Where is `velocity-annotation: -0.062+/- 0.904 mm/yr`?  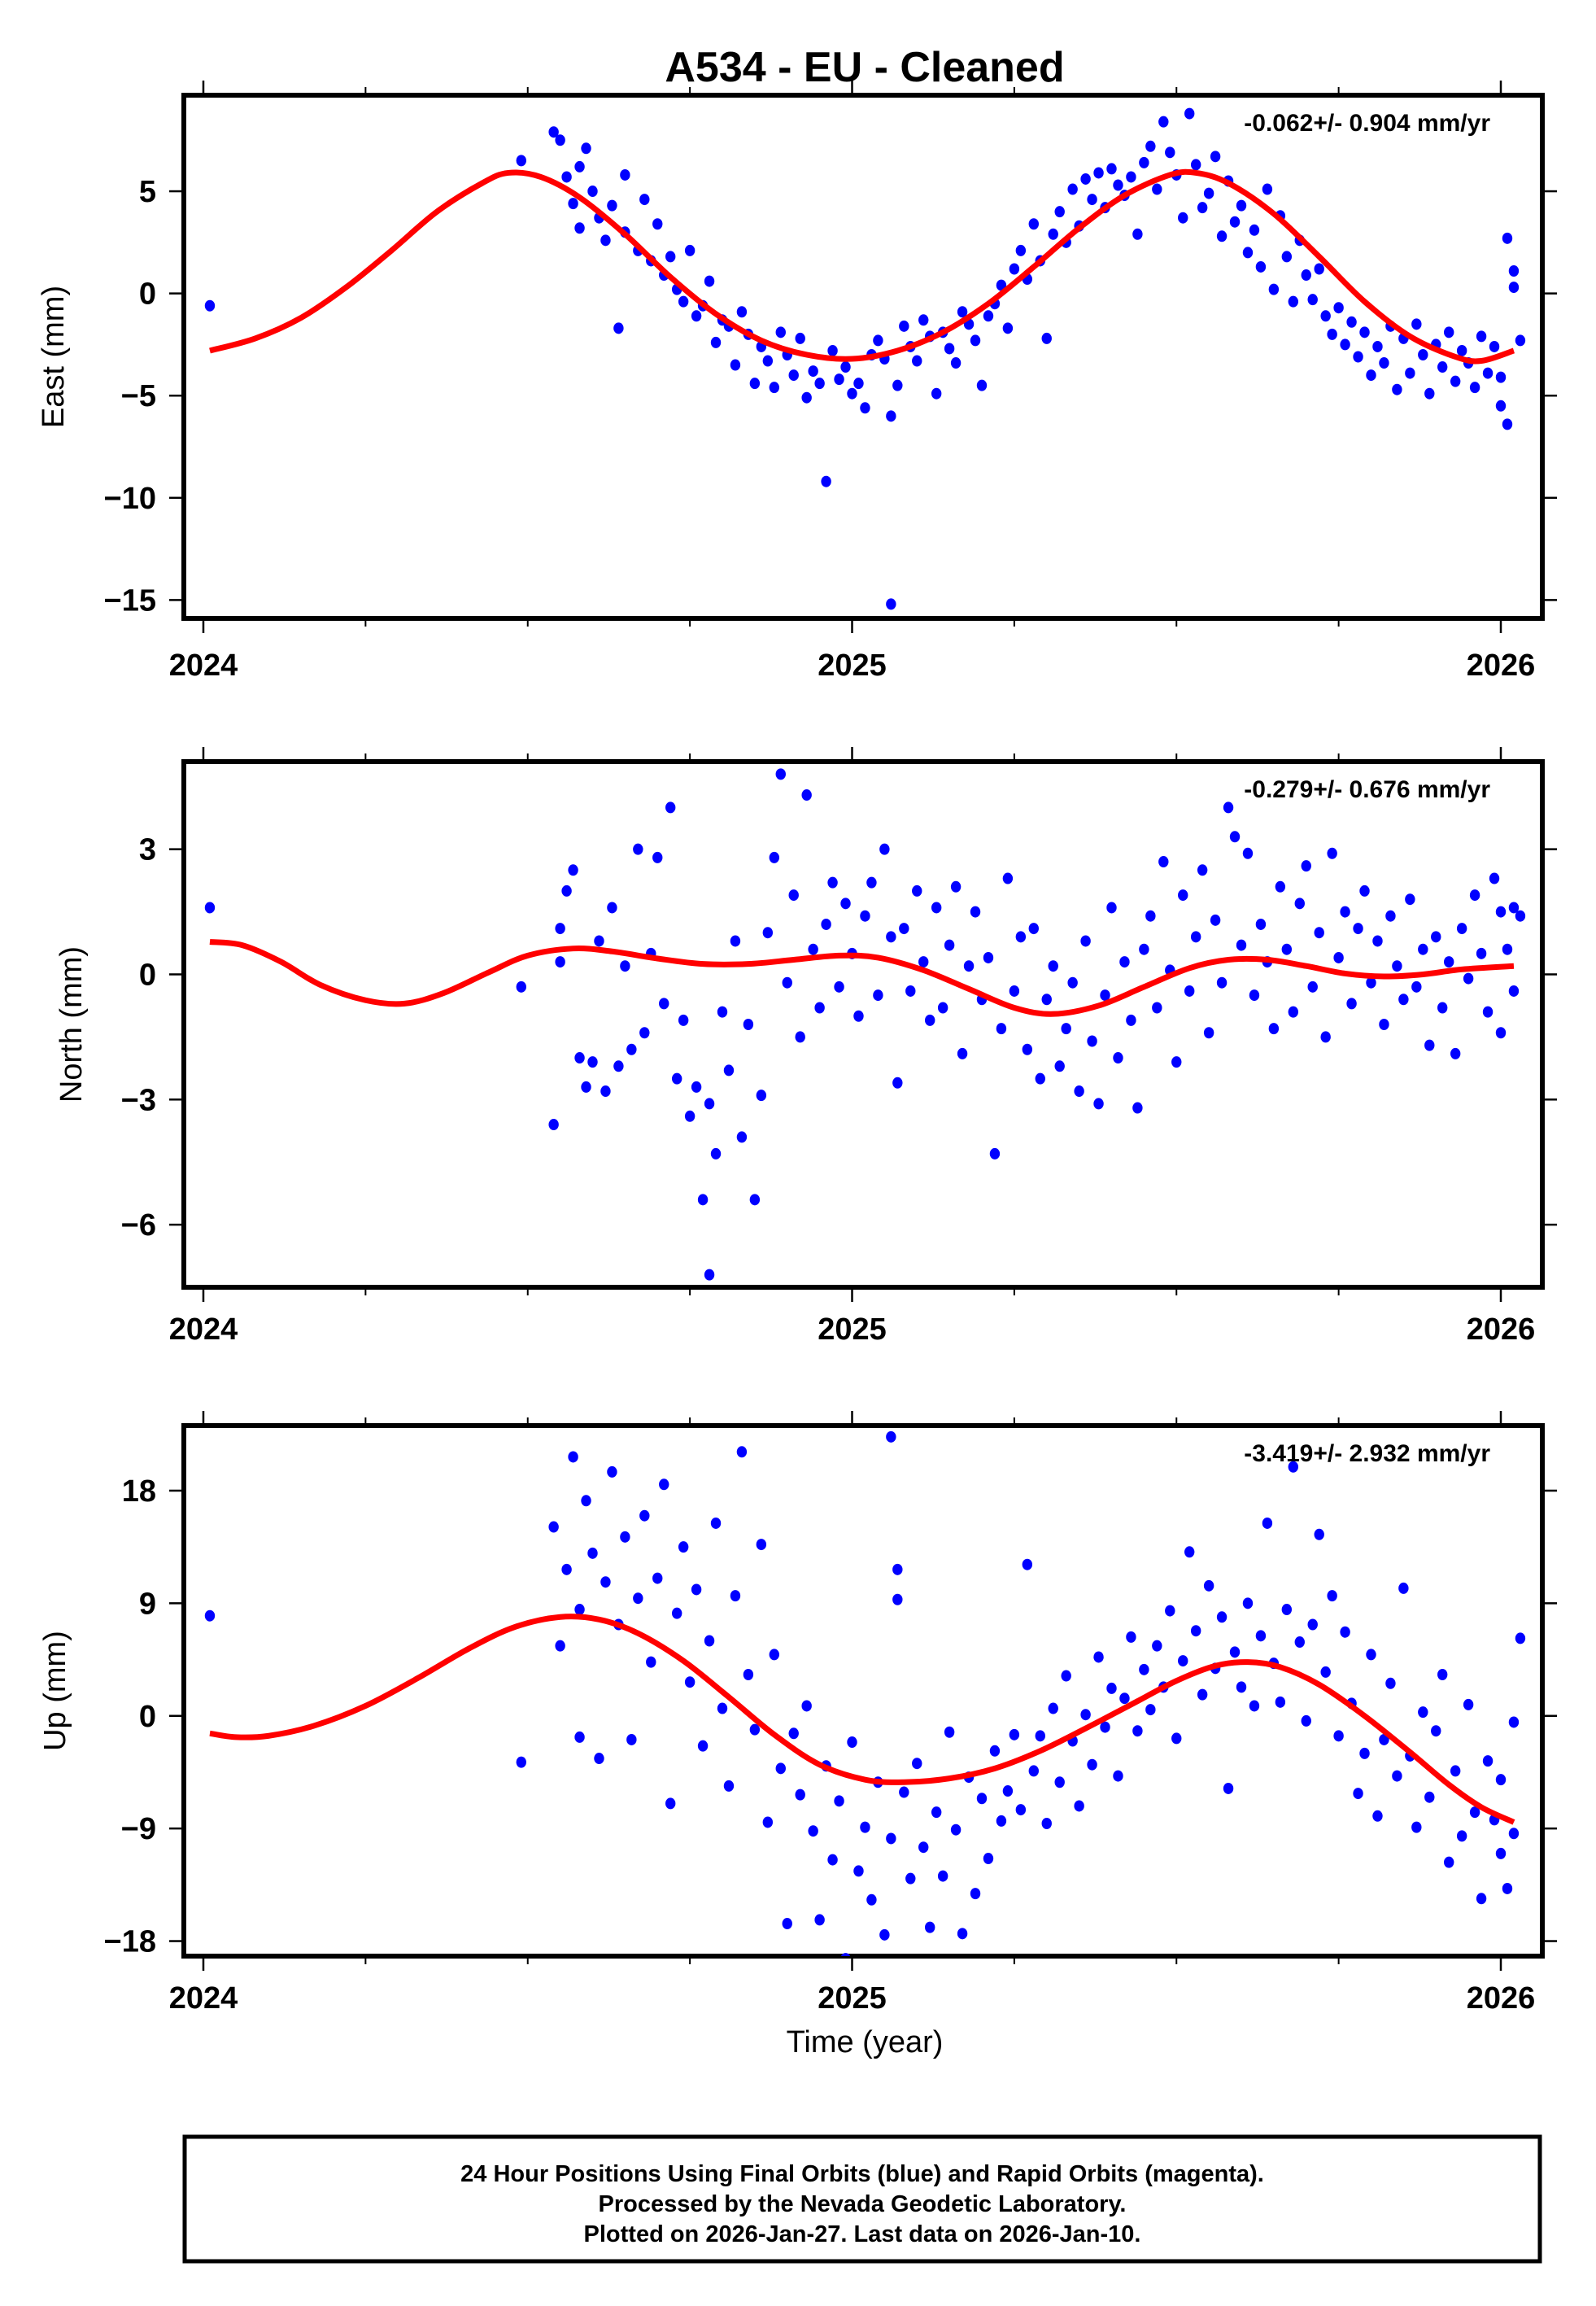 velocity-annotation: -0.062+/- 0.904 mm/yr is located at coordinates (1367, 124).